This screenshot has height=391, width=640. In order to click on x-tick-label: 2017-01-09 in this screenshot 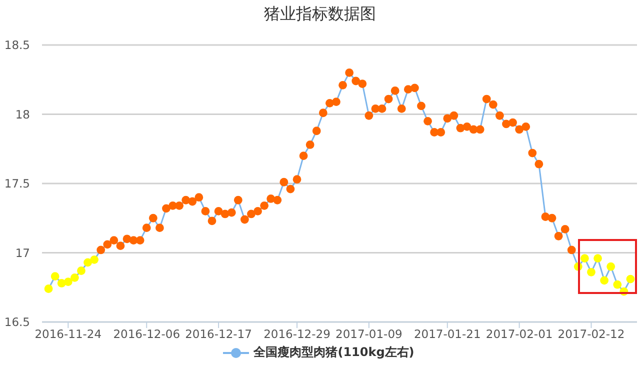, I will do `click(369, 334)`.